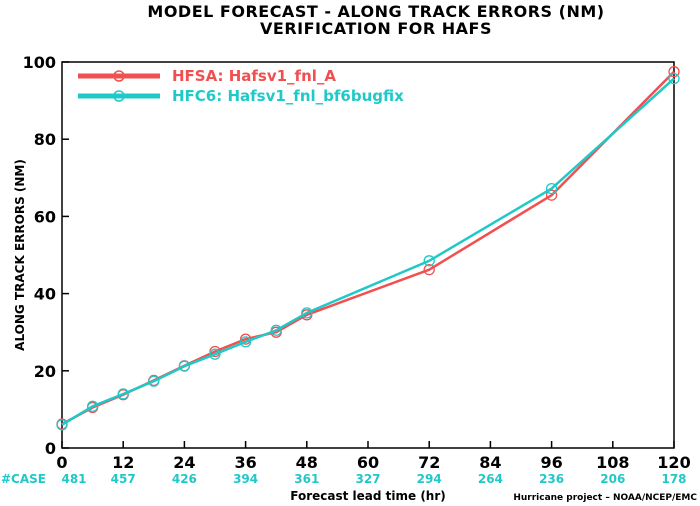 Image resolution: width=700 pixels, height=506 pixels. I want to click on legend-marker-hfc6, so click(119, 96).